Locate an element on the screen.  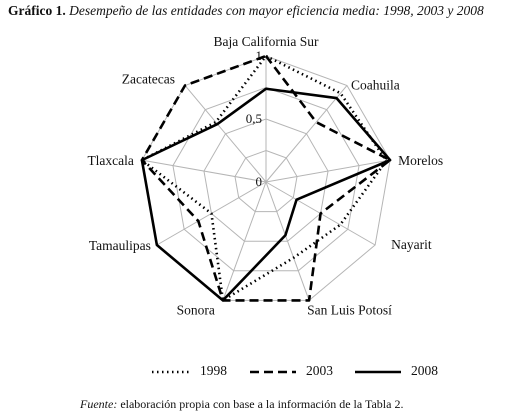
axis-label-3: Morelos is located at coordinates (420, 160).